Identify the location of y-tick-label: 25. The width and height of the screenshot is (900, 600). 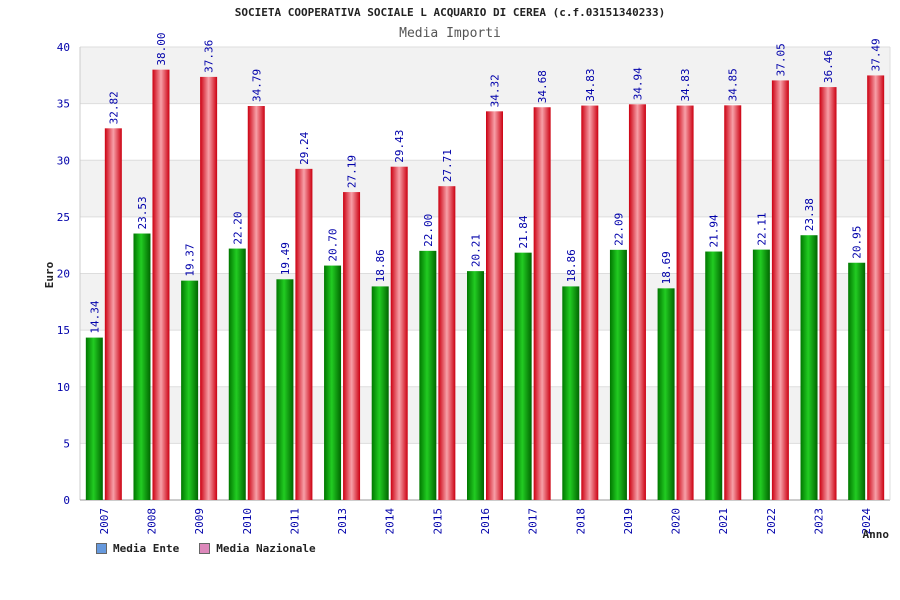
(63, 217).